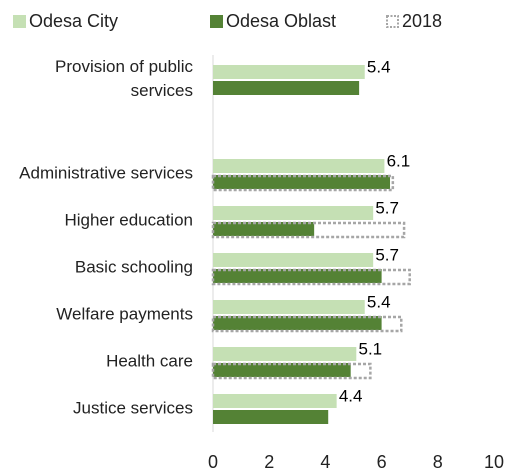  Describe the element at coordinates (494, 462) in the screenshot. I see `x-tick-label: 10` at that location.